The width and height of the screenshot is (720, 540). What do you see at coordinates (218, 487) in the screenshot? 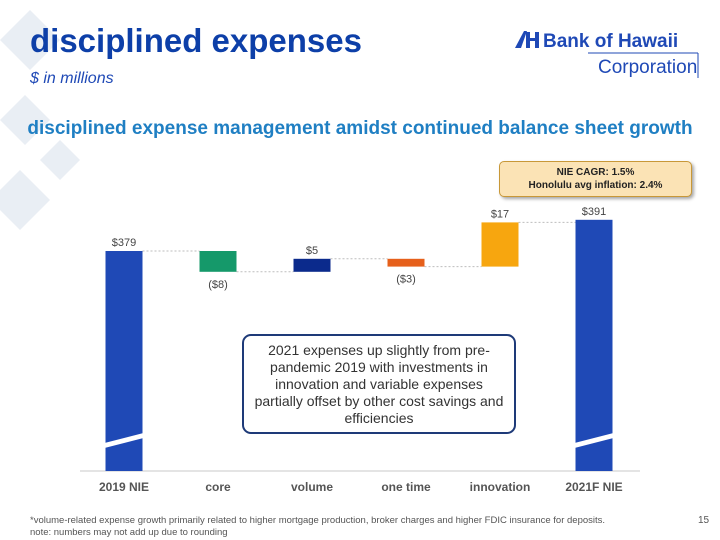
I see `category-label: core` at bounding box center [218, 487].